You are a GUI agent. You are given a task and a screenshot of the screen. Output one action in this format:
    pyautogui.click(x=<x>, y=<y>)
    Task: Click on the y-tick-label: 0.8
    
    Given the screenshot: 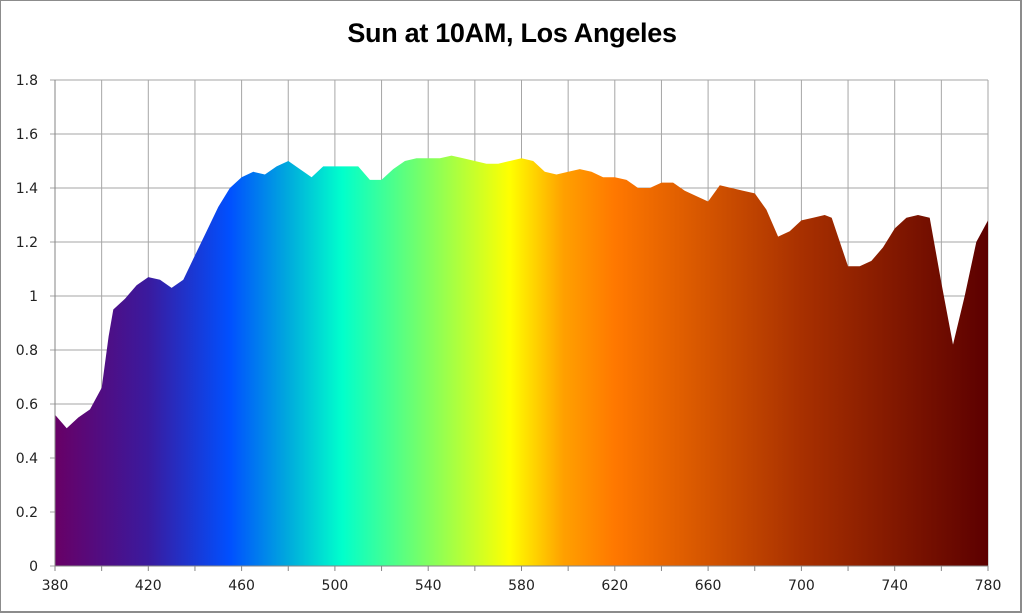 What is the action you would take?
    pyautogui.click(x=27, y=351)
    